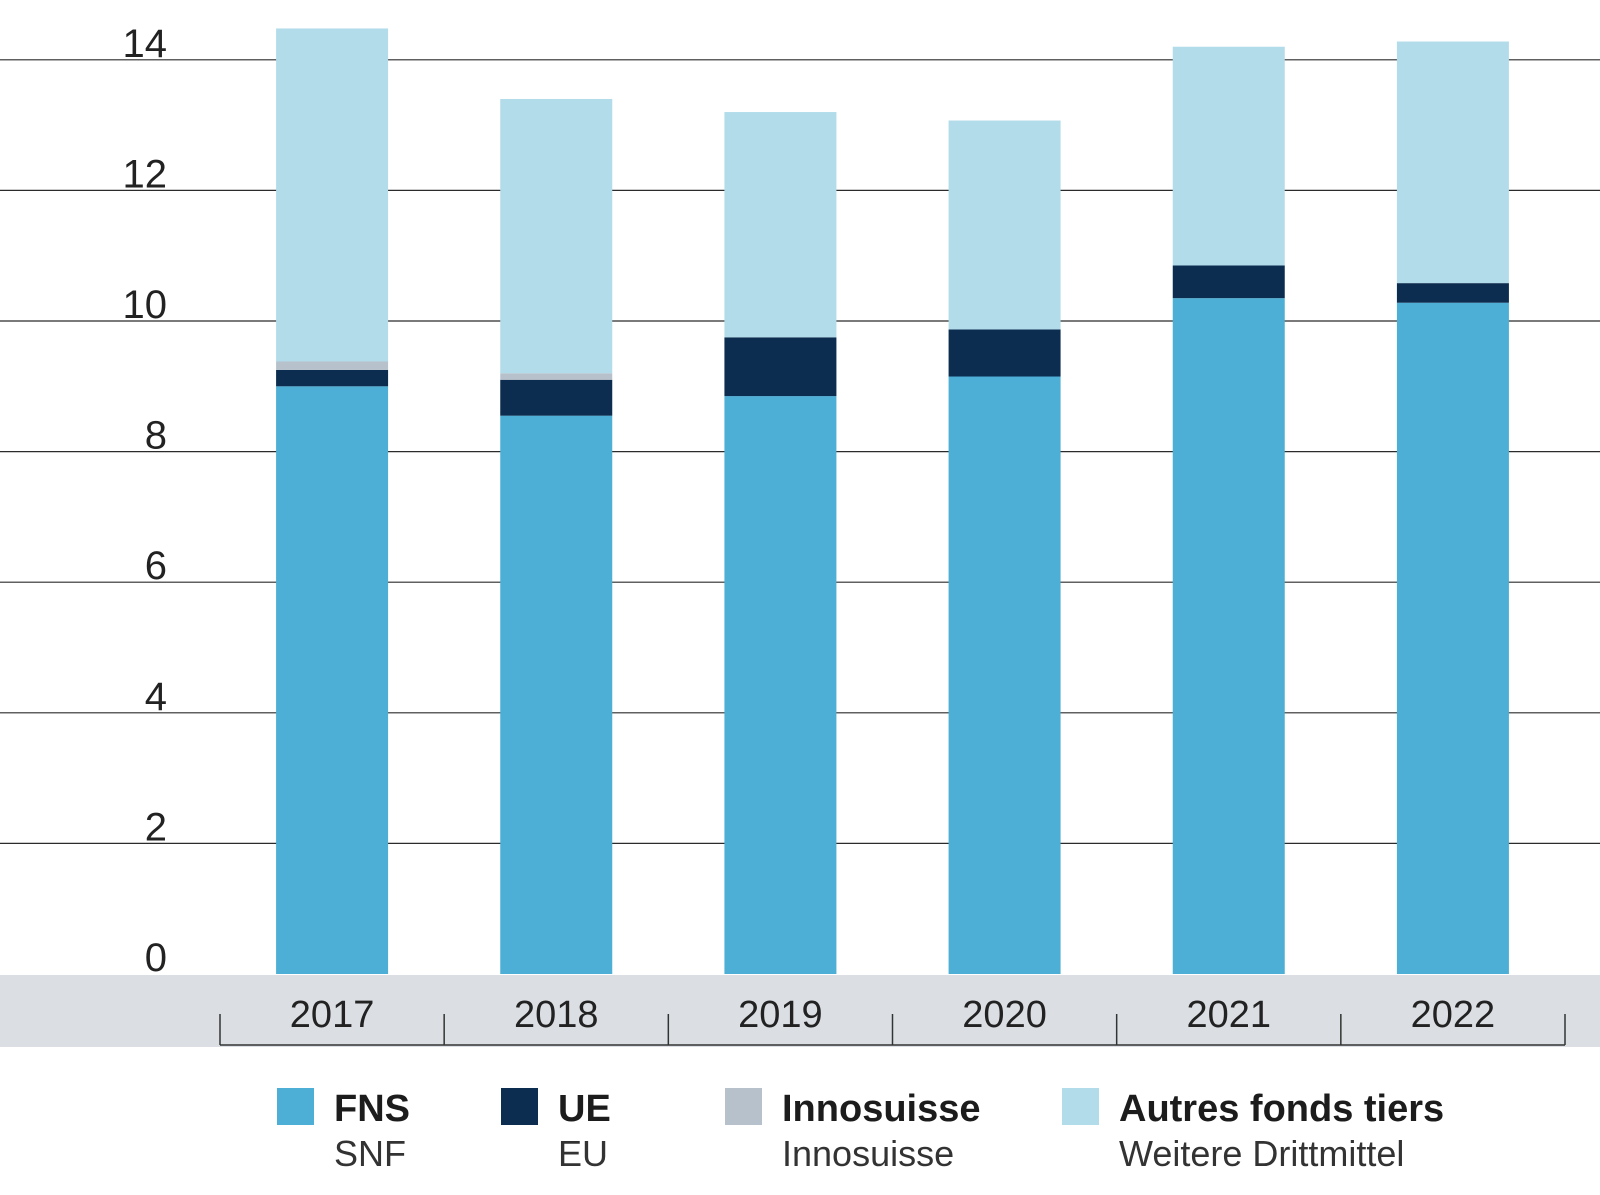 The width and height of the screenshot is (1600, 1195). What do you see at coordinates (145, 305) in the screenshot?
I see `y-tick-label: 10` at bounding box center [145, 305].